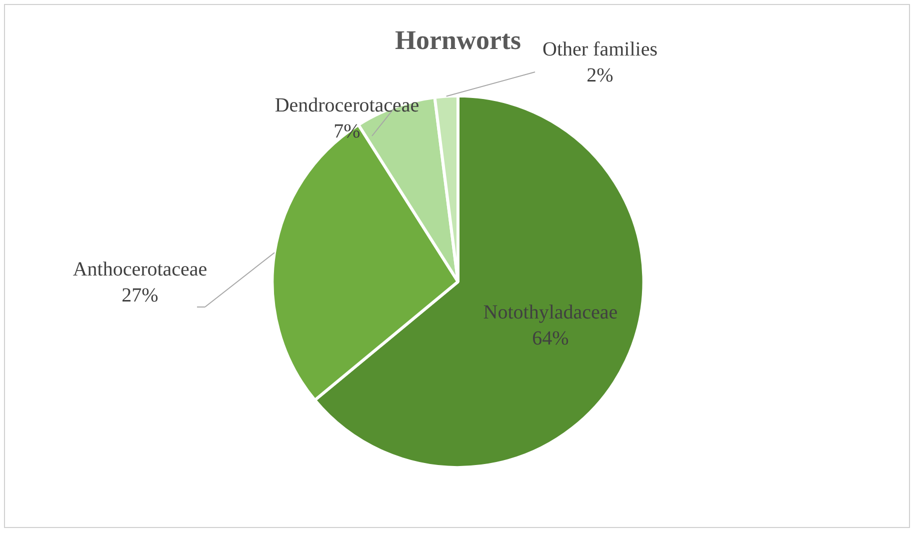  I want to click on data-label: 27%, so click(140, 295).